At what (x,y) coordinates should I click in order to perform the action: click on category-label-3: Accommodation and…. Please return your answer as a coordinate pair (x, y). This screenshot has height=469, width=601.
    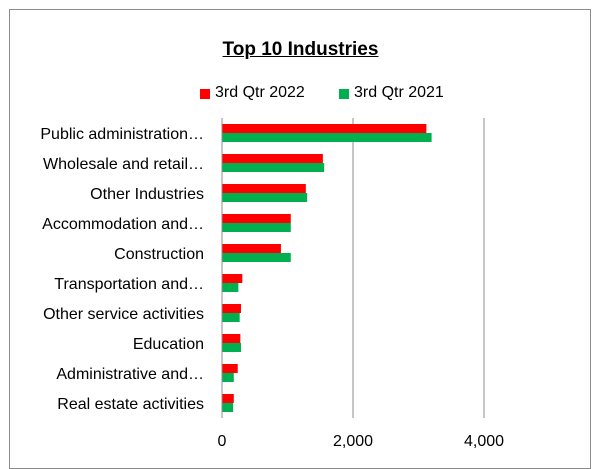
    Looking at the image, I should click on (123, 224).